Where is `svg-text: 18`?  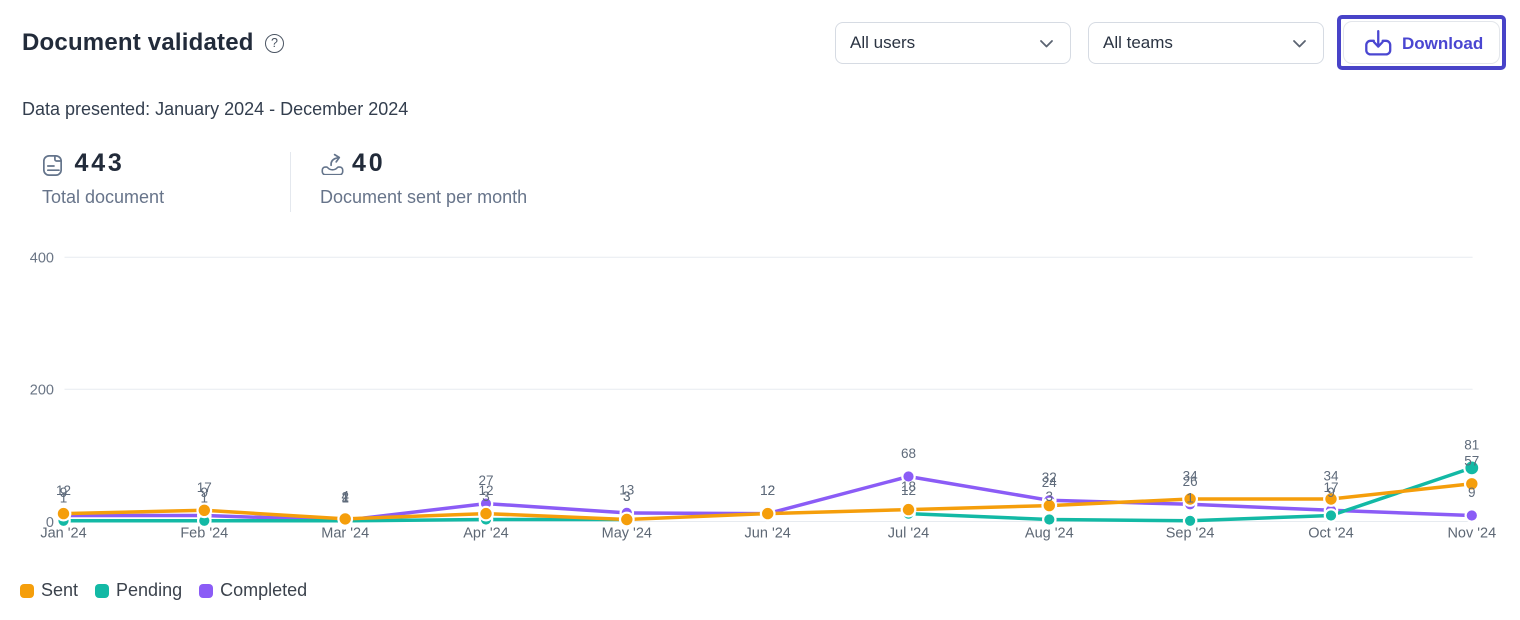 svg-text: 18 is located at coordinates (908, 486).